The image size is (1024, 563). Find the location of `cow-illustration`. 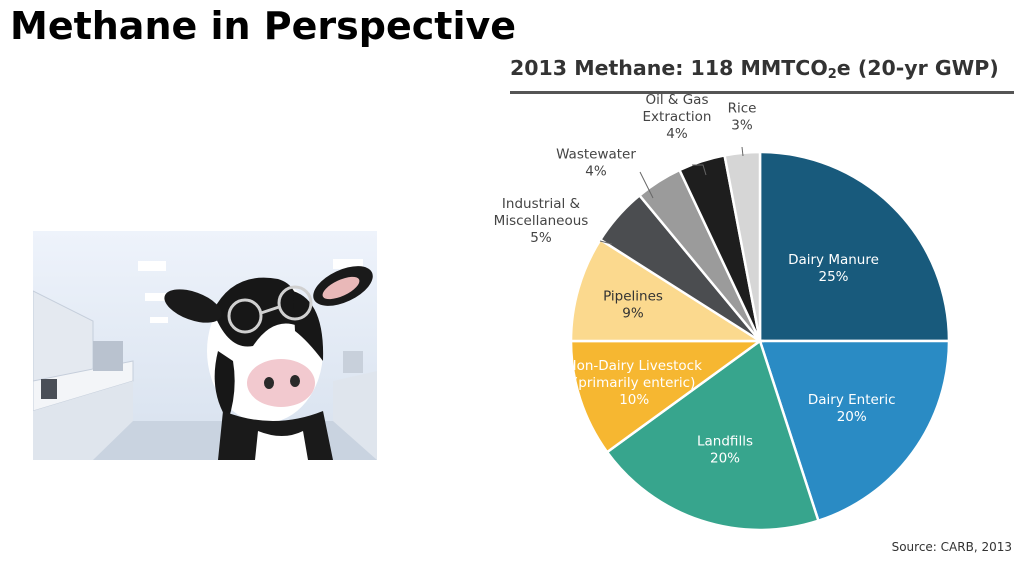

cow-illustration is located at coordinates (205, 345).